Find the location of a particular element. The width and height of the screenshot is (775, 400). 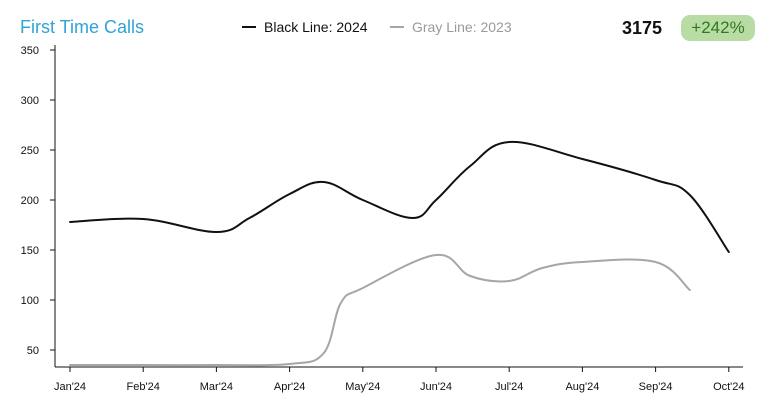

y-tick-label: 350 is located at coordinates (30, 51).